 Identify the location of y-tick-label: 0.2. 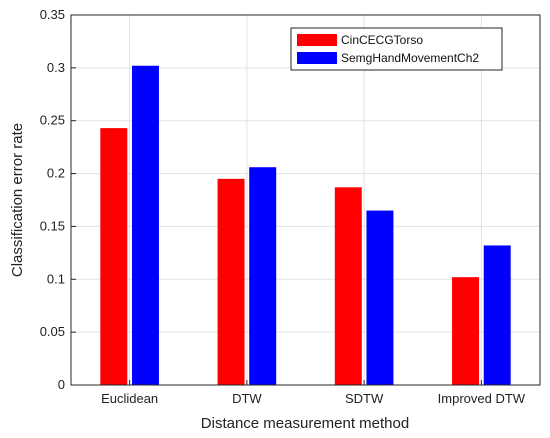
(56, 173).